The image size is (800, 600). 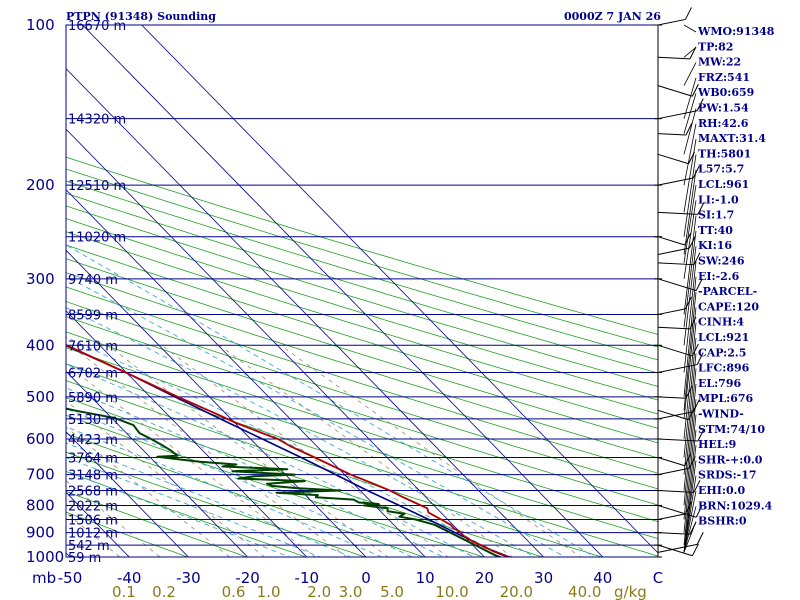 I want to click on index-label: BSHR:0, so click(x=722, y=521).